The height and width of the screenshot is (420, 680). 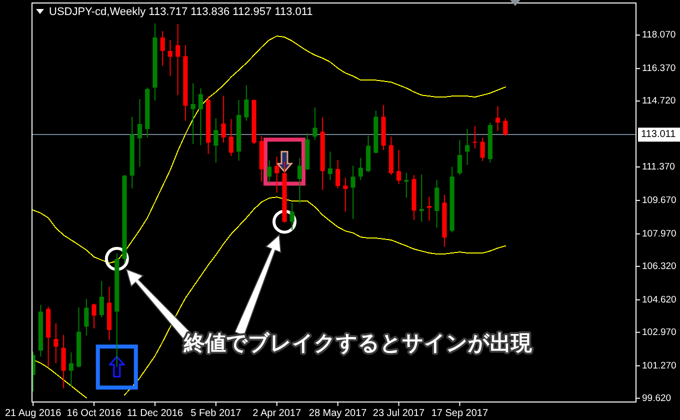 I want to click on x-tick-label: 23 Jul 2017, so click(x=399, y=413).